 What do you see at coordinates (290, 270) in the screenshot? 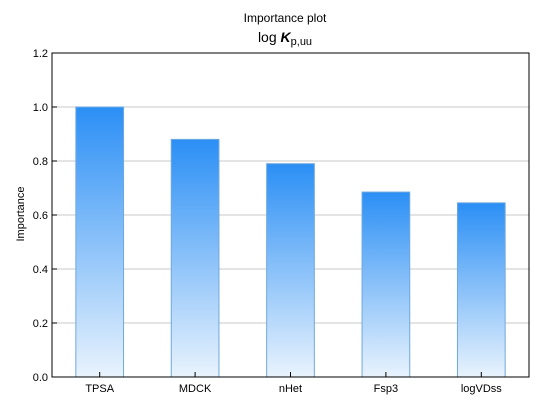
I see `bar-nhet` at bounding box center [290, 270].